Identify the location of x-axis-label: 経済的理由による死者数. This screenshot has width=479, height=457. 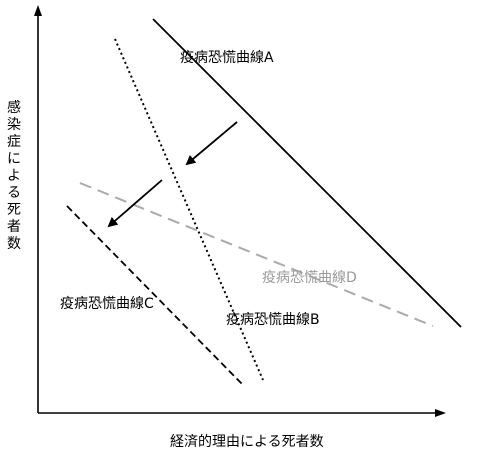
(247, 442).